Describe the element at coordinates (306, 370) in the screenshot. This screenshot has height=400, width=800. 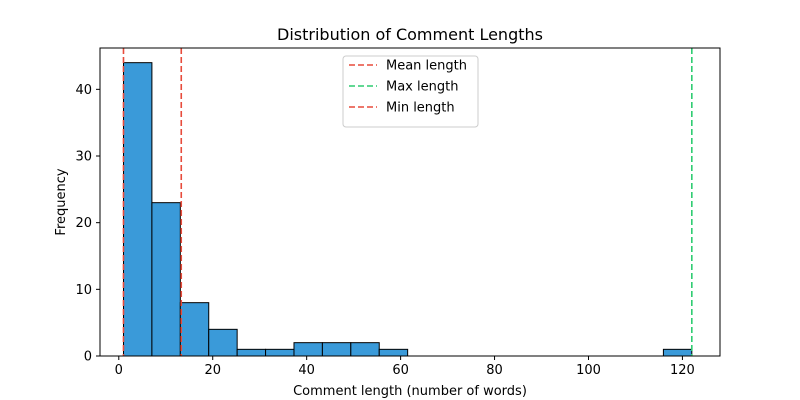
I see `x-tick-label: 40` at that location.